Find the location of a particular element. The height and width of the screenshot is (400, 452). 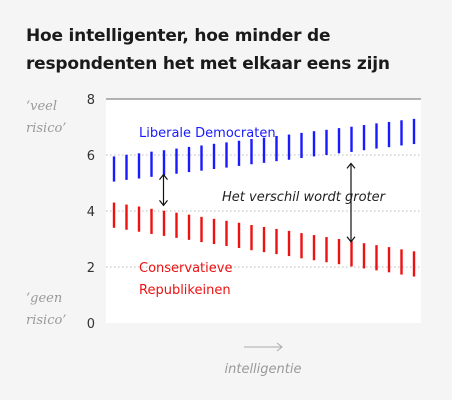

conservative-series-label-line-1: Conservatieve is located at coordinates (185, 268).